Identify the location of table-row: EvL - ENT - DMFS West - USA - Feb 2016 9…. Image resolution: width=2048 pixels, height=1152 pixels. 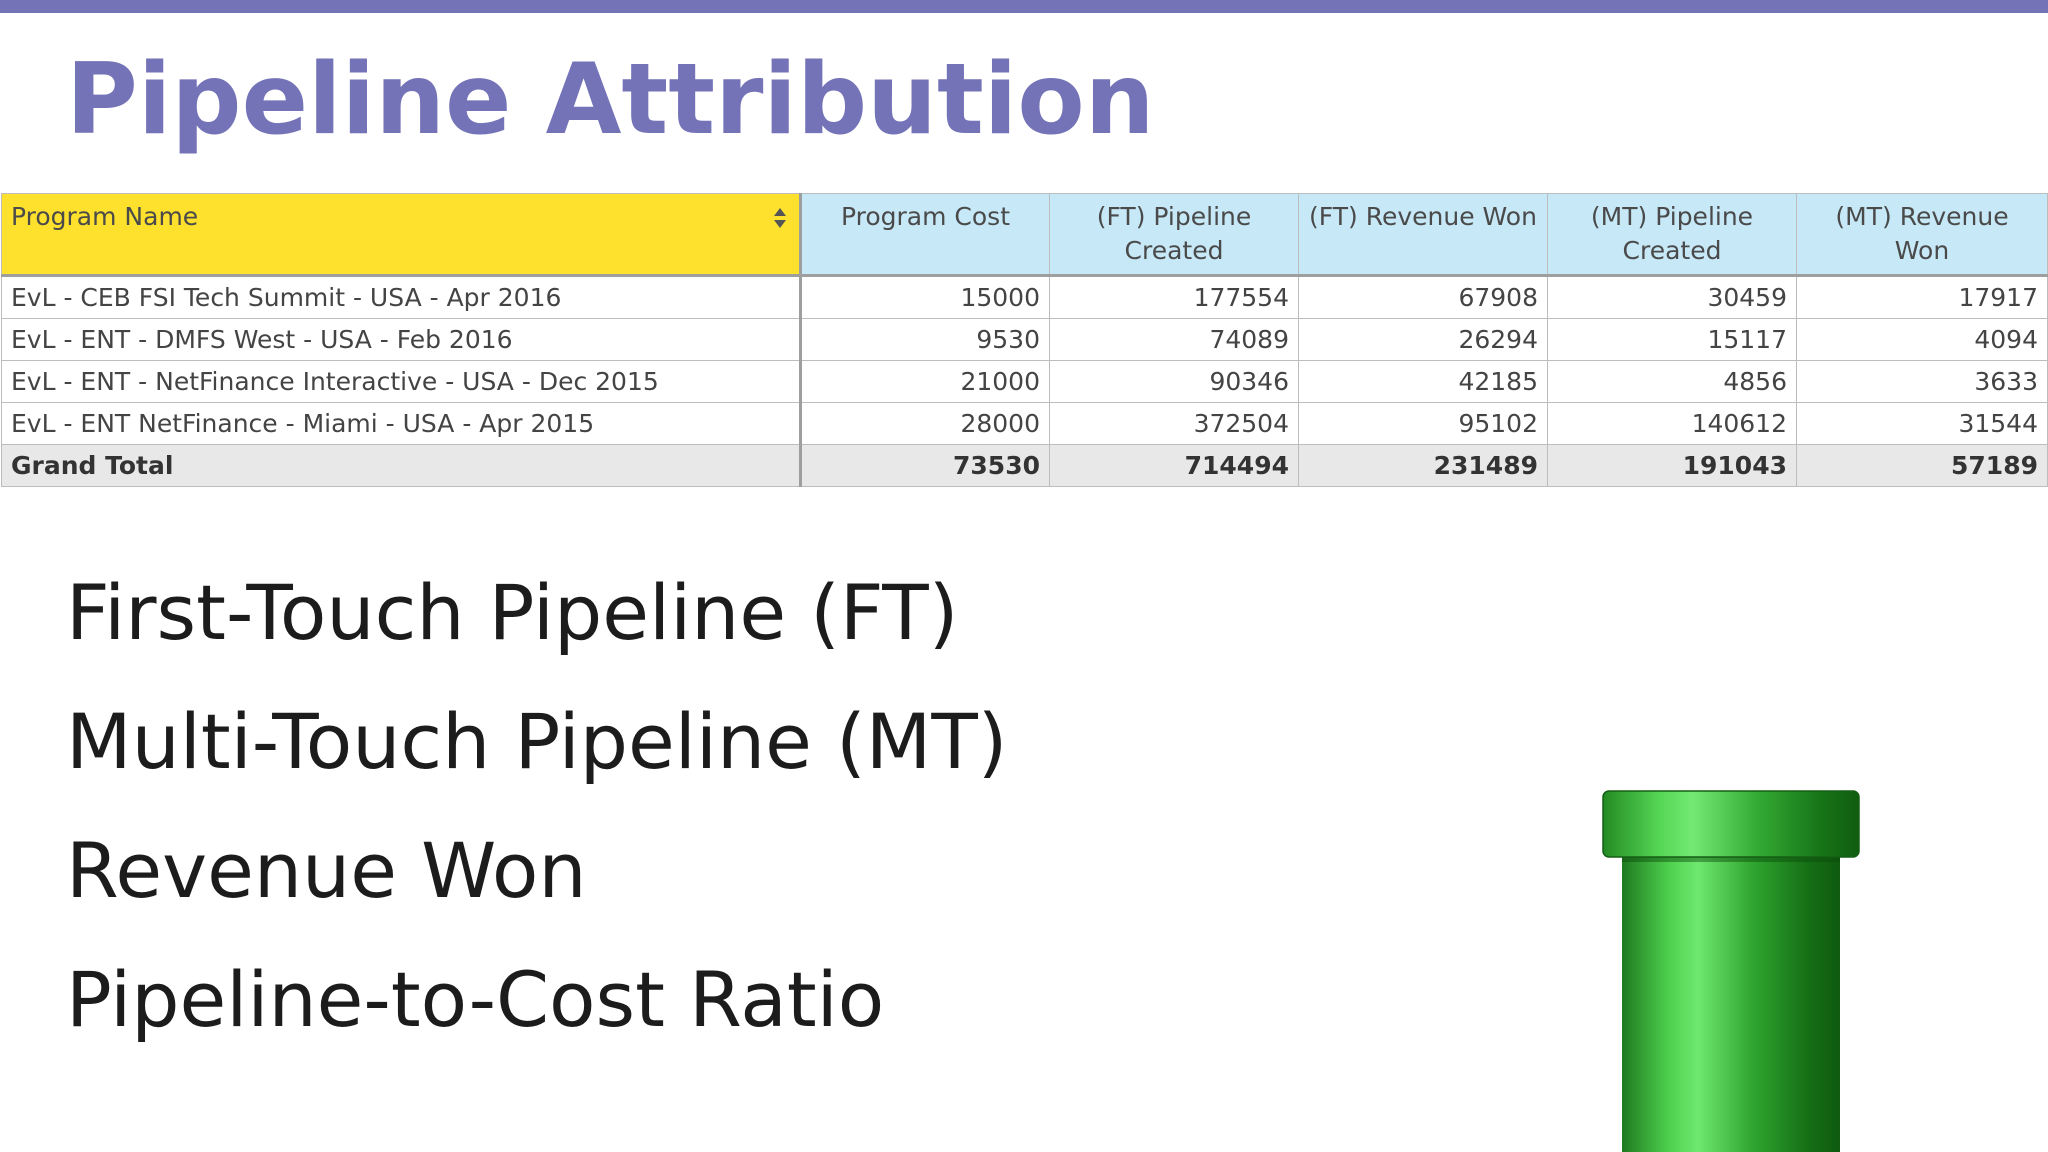
(1024, 339).